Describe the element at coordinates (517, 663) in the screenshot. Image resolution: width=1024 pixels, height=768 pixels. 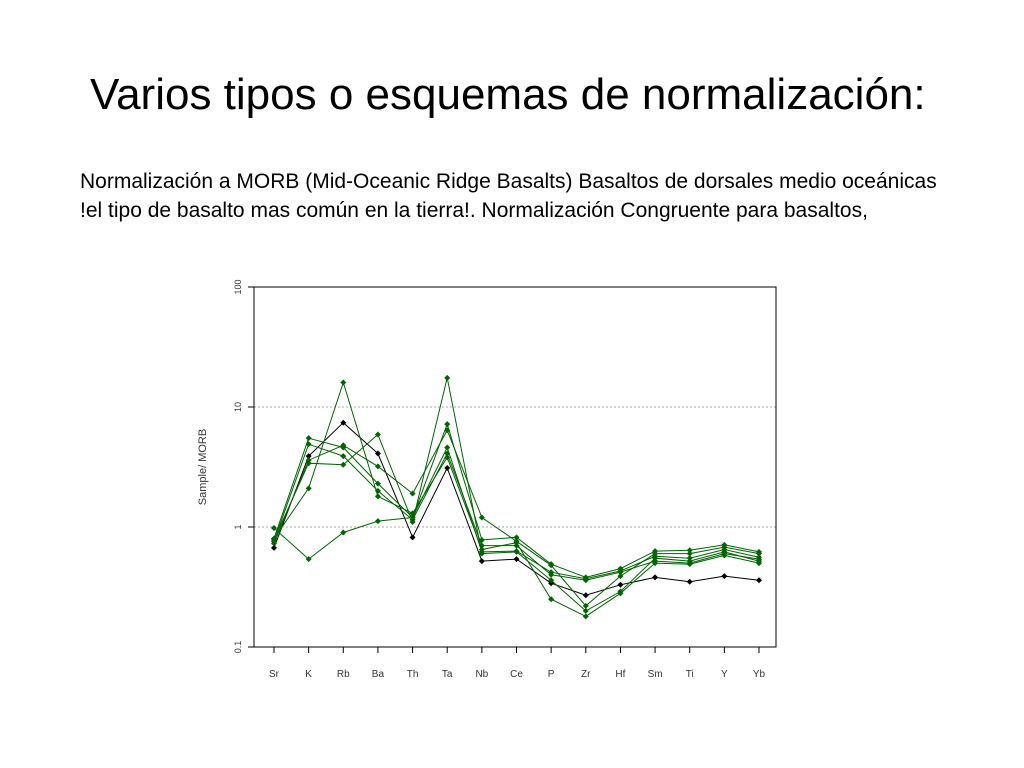
I see `x-axis: Sr K Rb Ba Th Ta Nb Ce P Zr Hf Sm Ti Y Yb` at that location.